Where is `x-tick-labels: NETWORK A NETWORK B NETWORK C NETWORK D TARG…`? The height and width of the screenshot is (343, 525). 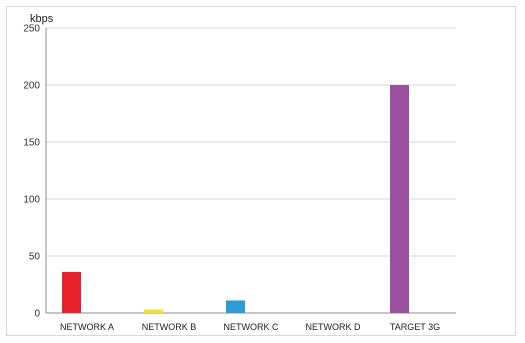
x-tick-labels: NETWORK A NETWORK B NETWORK C NETWORK D TARG… is located at coordinates (250, 327).